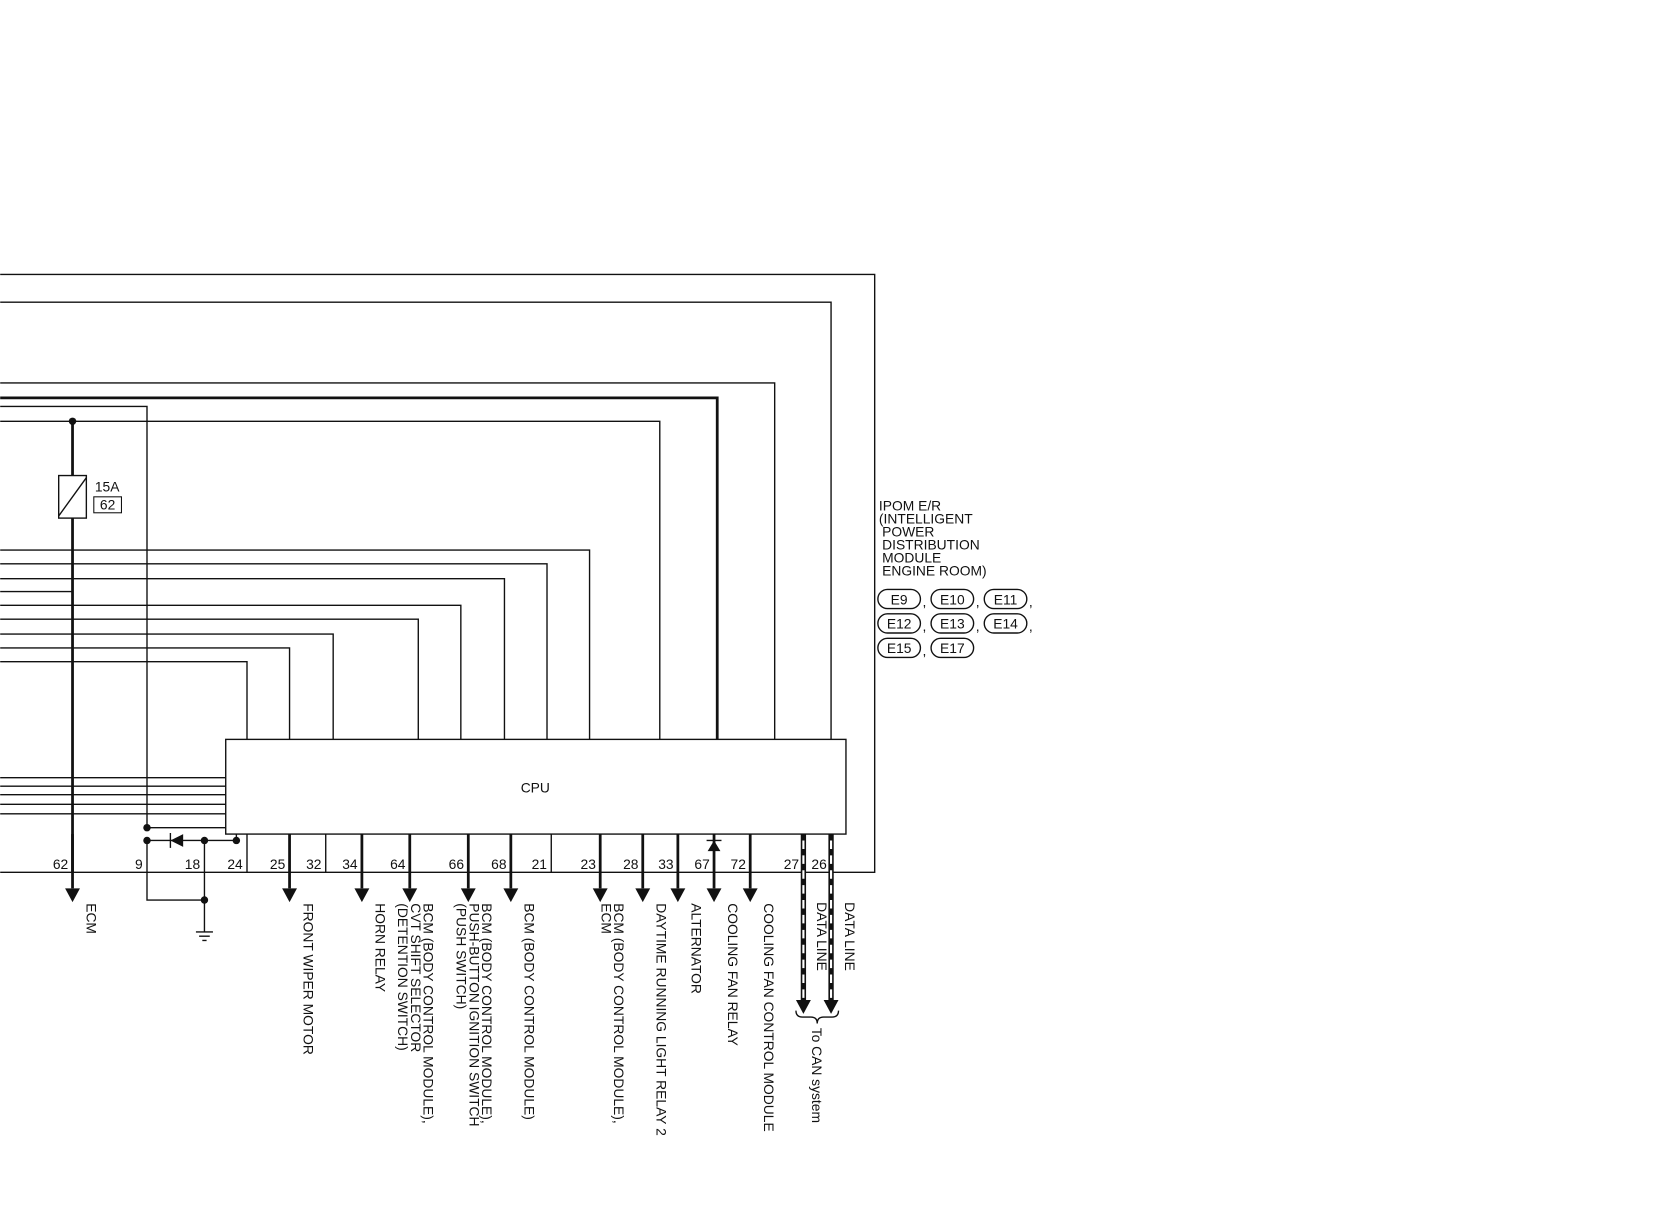 The height and width of the screenshot is (1216, 1660). Describe the element at coordinates (175, 870) in the screenshot. I see `ground-wire` at that location.